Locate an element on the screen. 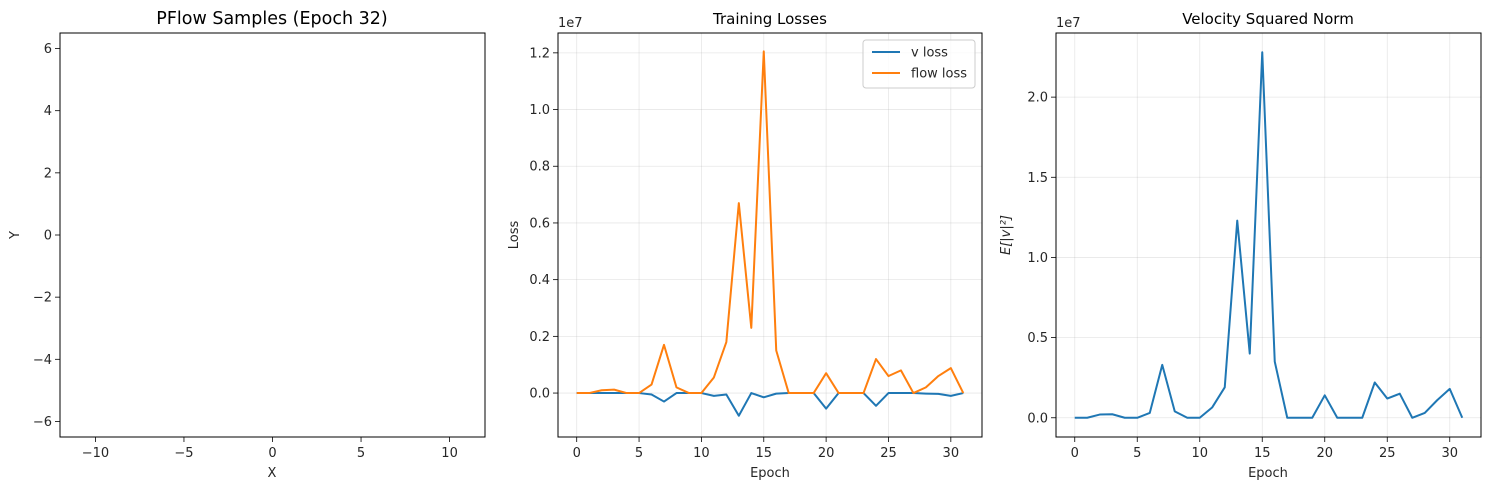 This screenshot has width=1489, height=490. series-line-v-loss is located at coordinates (770, 404).